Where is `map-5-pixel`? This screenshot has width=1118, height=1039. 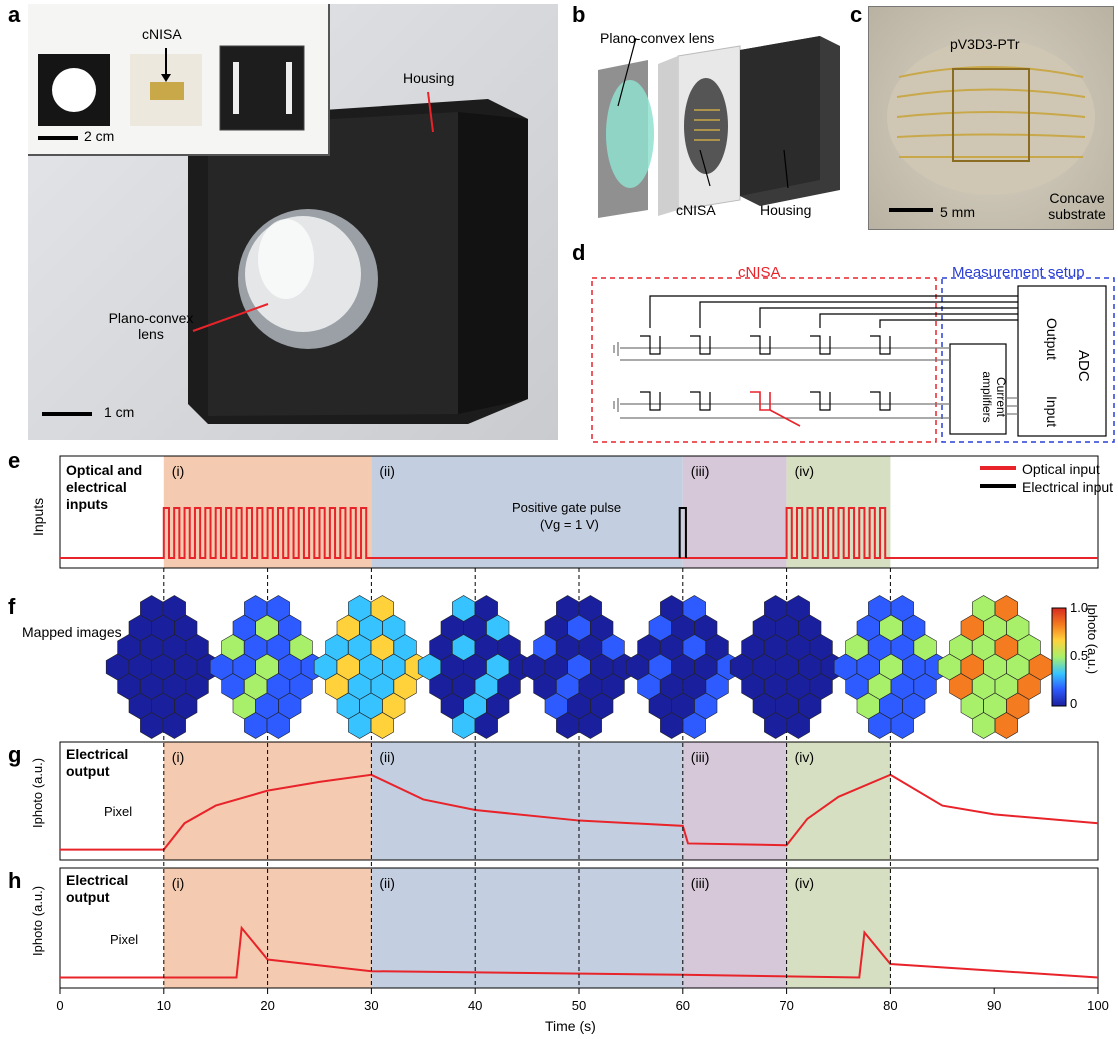
map-5-pixel is located at coordinates (694, 725).